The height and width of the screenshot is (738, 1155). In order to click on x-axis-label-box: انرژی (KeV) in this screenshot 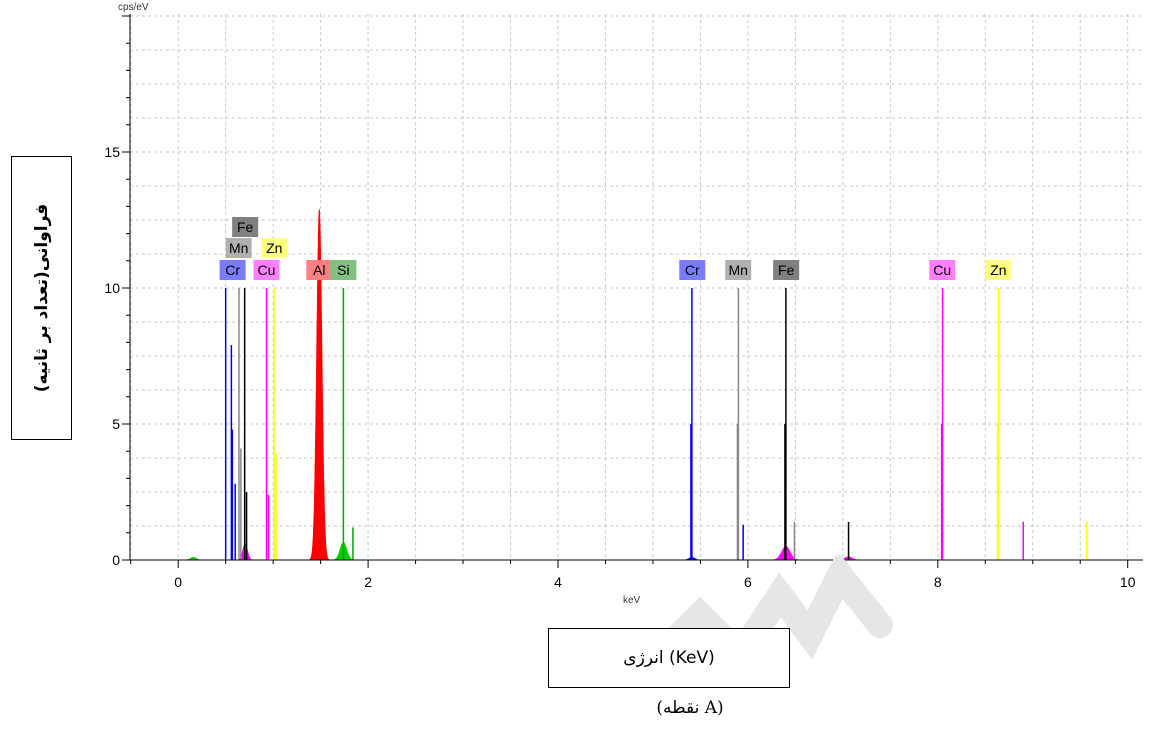, I will do `click(669, 658)`.